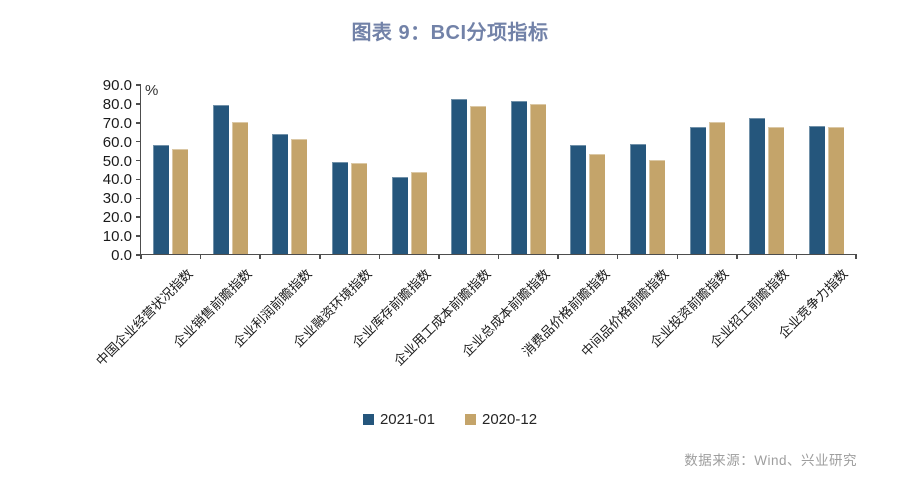 The image size is (900, 488). I want to click on chart-title: 图表 9：BCI分项指标, so click(450, 33).